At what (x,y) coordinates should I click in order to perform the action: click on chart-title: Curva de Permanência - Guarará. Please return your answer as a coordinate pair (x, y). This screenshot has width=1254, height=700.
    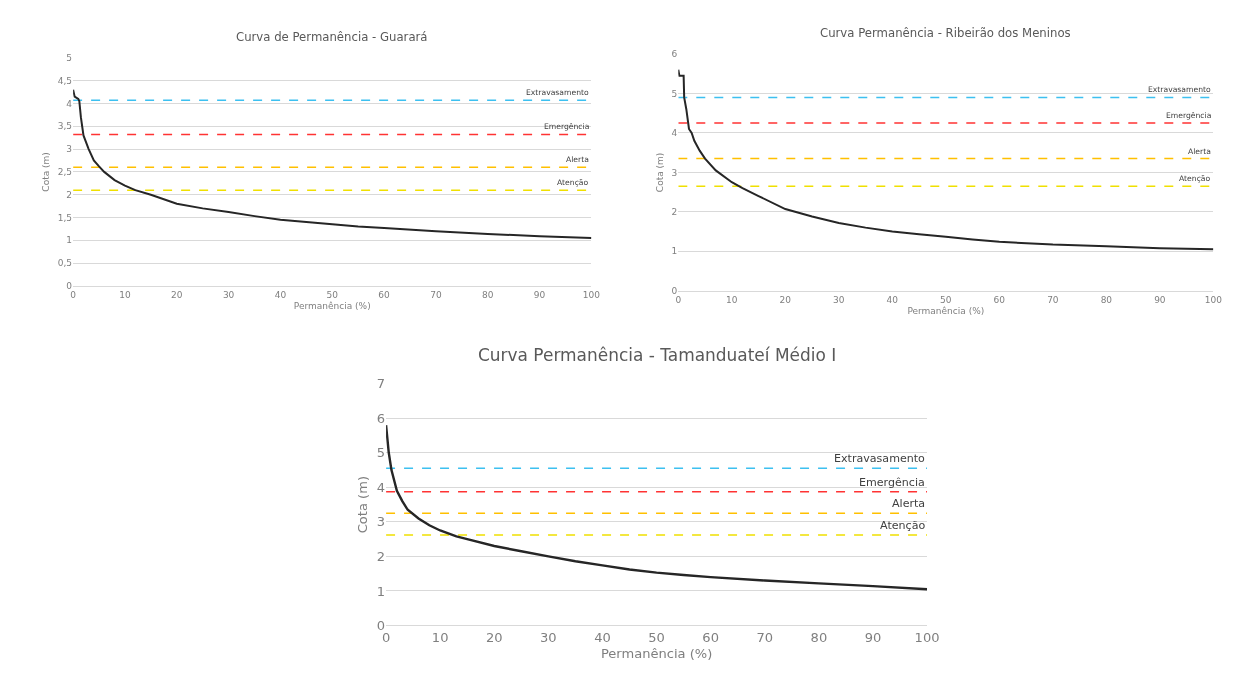
    Looking at the image, I should click on (332, 37).